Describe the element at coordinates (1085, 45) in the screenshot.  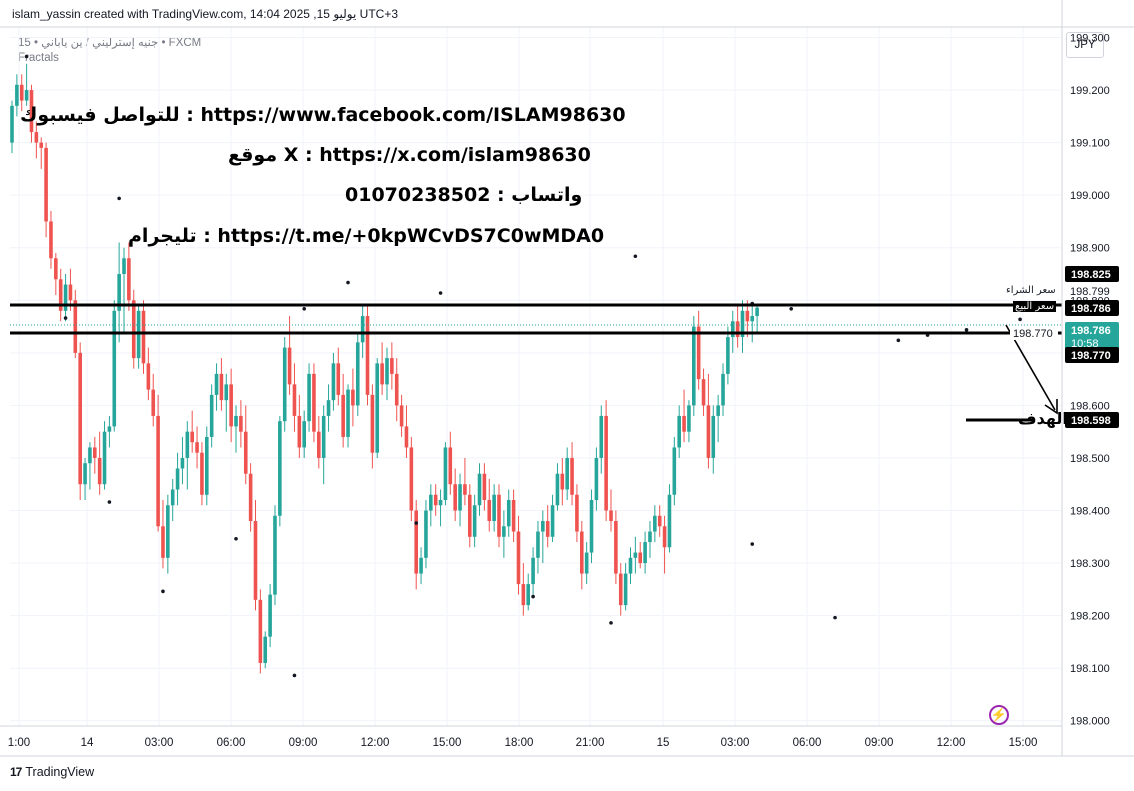
I see `currency-button: JPY` at that location.